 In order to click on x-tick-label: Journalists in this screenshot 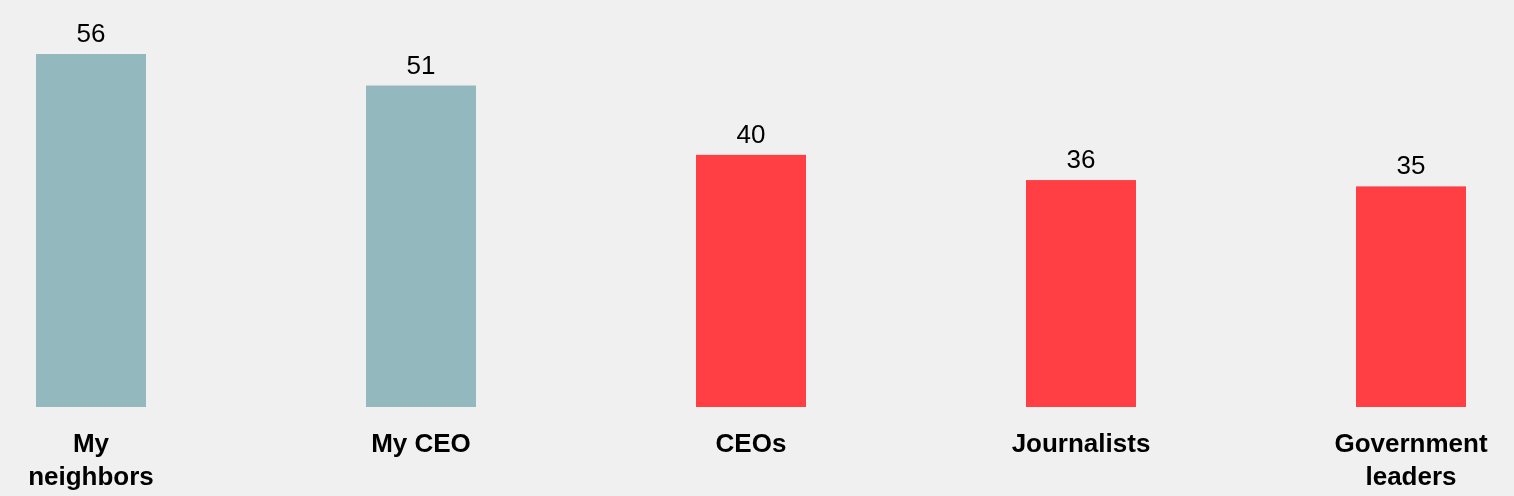, I will do `click(1081, 443)`.